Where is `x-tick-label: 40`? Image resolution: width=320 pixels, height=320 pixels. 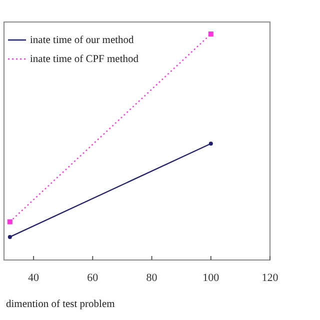
x-tick-label: 40 is located at coordinates (34, 278).